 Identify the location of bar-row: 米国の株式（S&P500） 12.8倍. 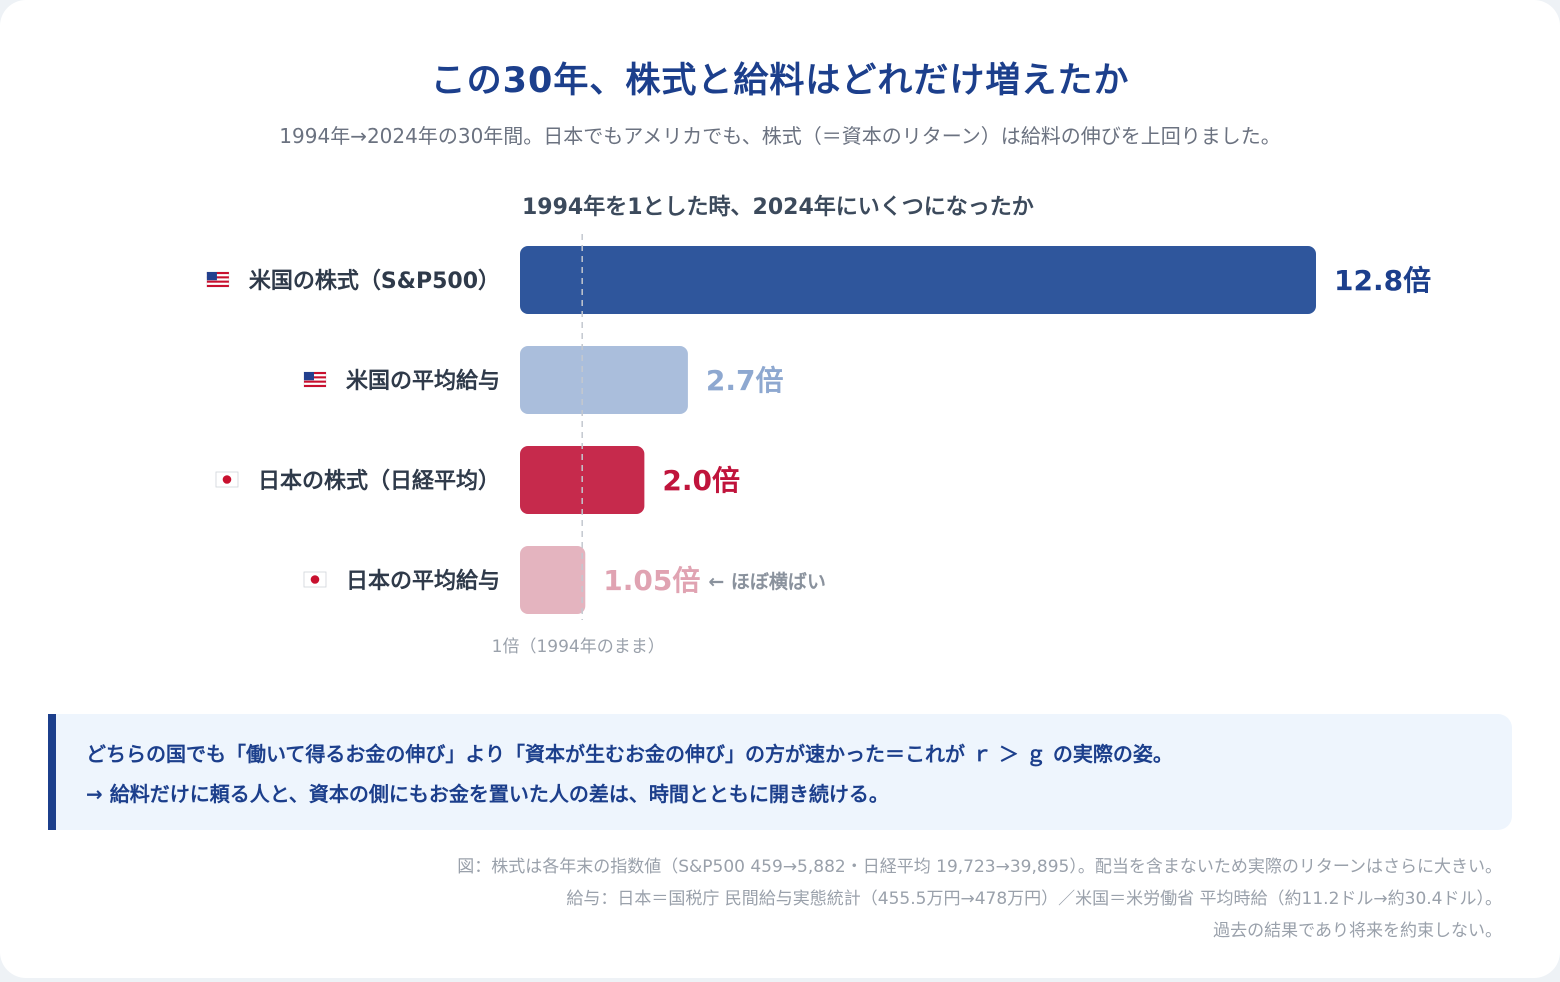
(818, 280).